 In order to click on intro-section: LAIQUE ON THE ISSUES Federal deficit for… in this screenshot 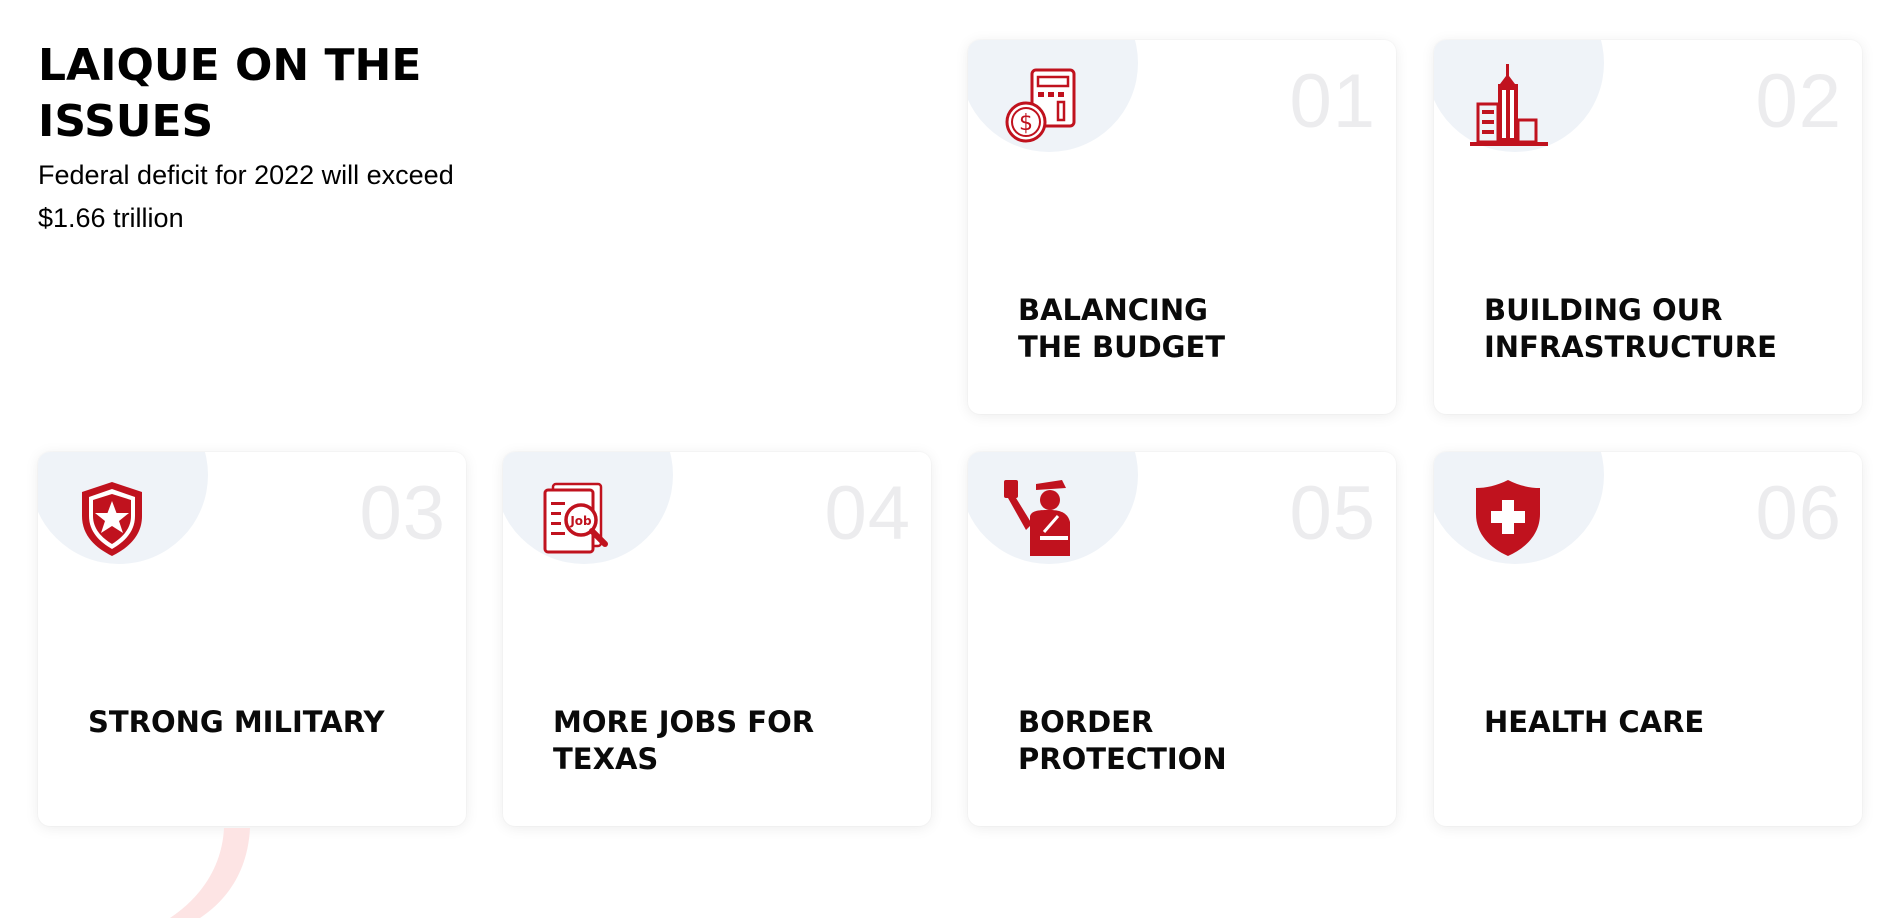, I will do `click(318, 139)`.